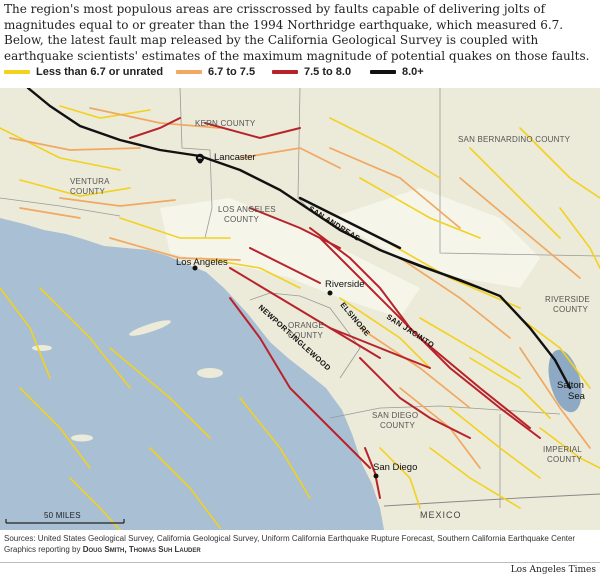  Describe the element at coordinates (100, 72) in the screenshot. I see `legend-label: Less than 6.7 or unrated` at that location.